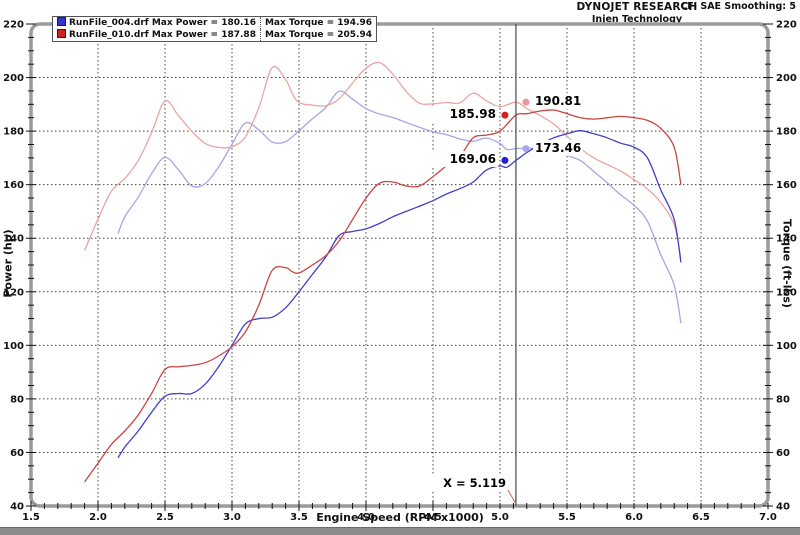 The width and height of the screenshot is (800, 535). What do you see at coordinates (637, 7) in the screenshot?
I see `page-title: DYNOJET RESEARCH` at bounding box center [637, 7].